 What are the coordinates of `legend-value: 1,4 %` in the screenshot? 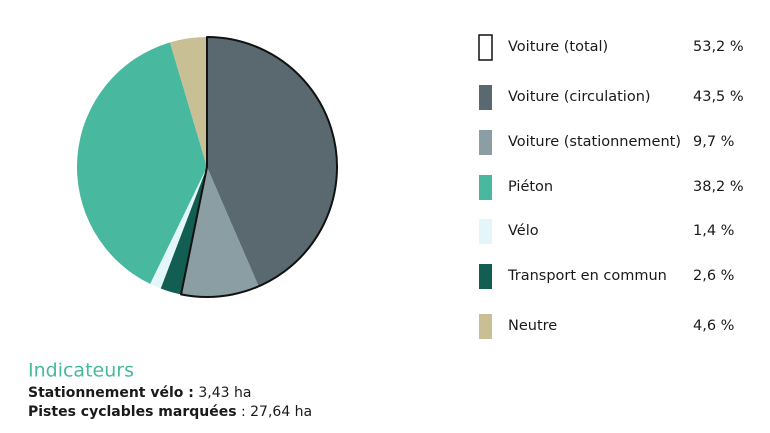 It's located at (713, 231).